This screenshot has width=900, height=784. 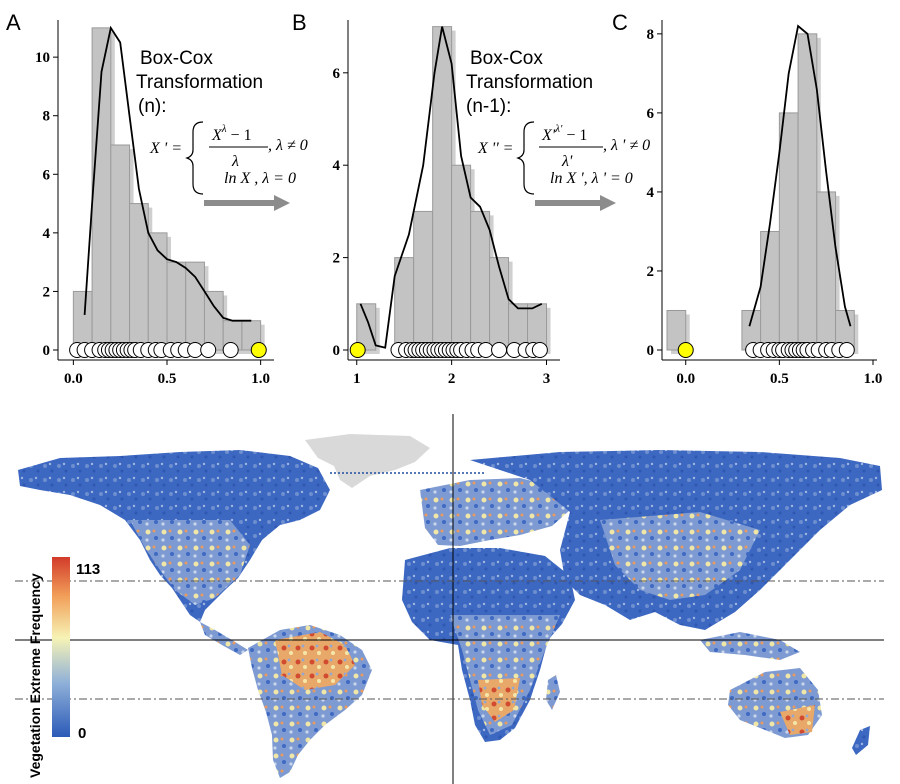 I want to click on density-curve-a, so click(x=167, y=173).